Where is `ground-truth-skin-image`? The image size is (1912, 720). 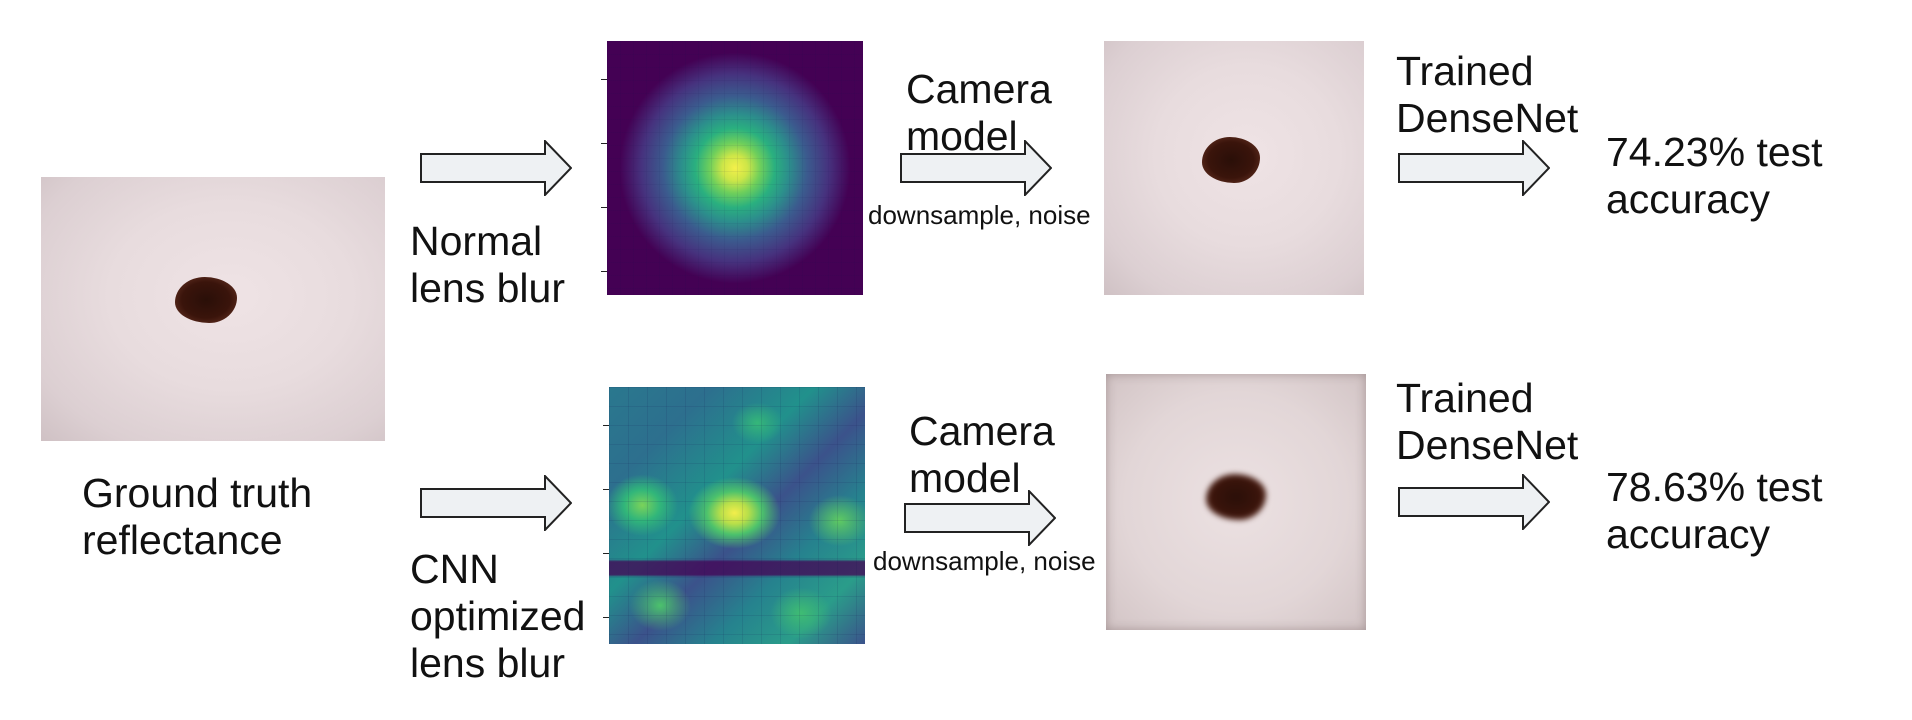
ground-truth-skin-image is located at coordinates (213, 309).